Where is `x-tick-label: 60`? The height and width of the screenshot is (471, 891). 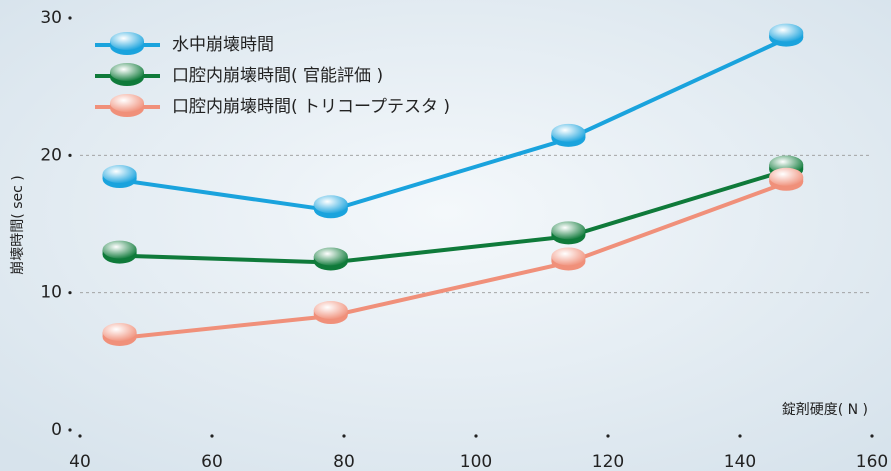 x-tick-label: 60 is located at coordinates (212, 461).